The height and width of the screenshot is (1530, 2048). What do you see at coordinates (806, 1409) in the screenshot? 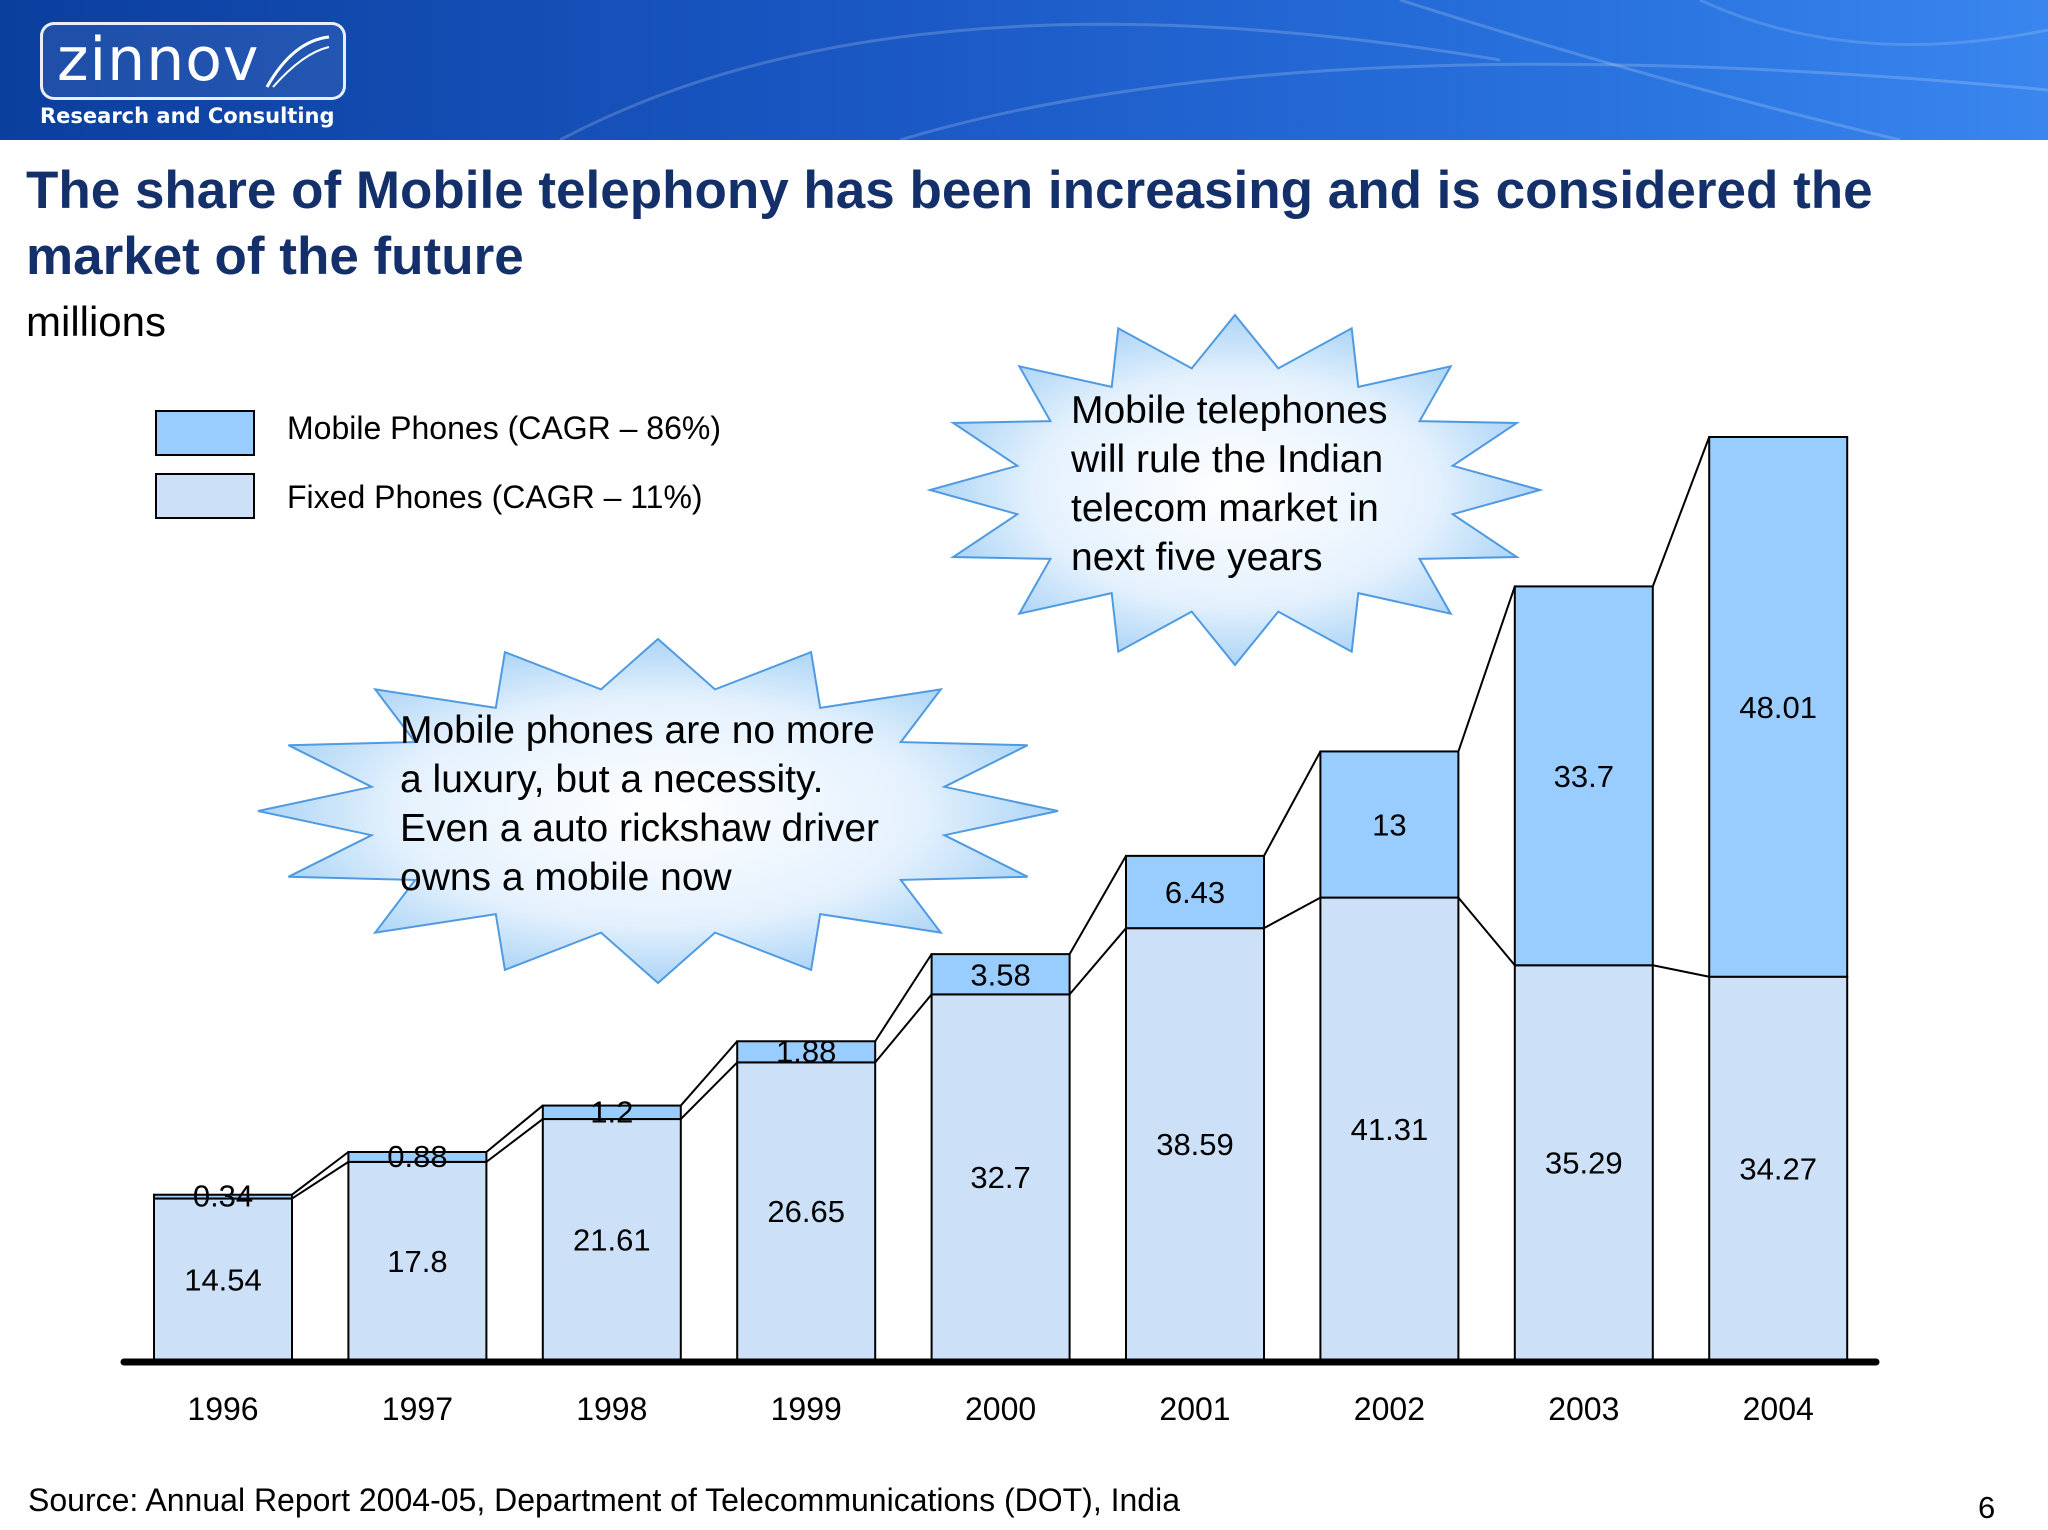
I see `x-tick-label-1999: 1999` at bounding box center [806, 1409].